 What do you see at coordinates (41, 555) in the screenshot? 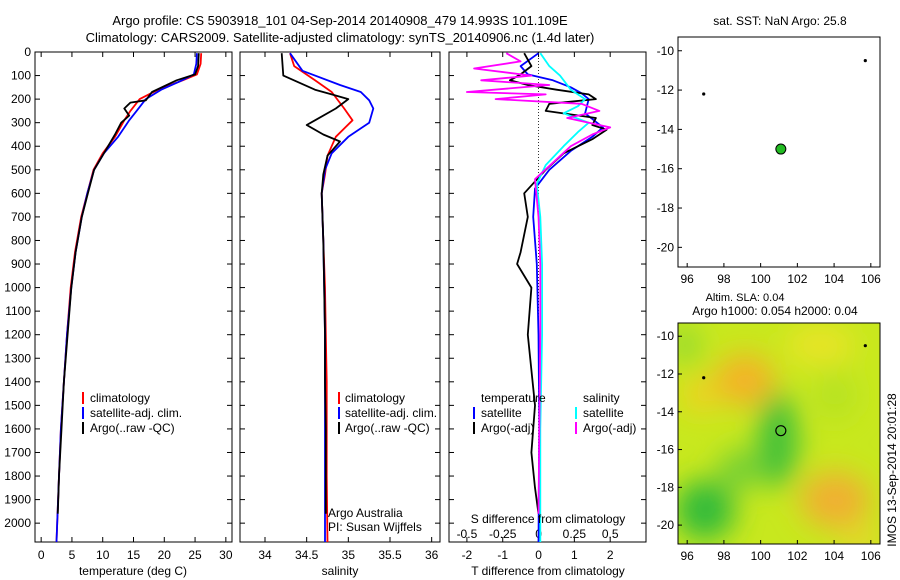
I see `temperature-x-tick-label: 0` at bounding box center [41, 555].